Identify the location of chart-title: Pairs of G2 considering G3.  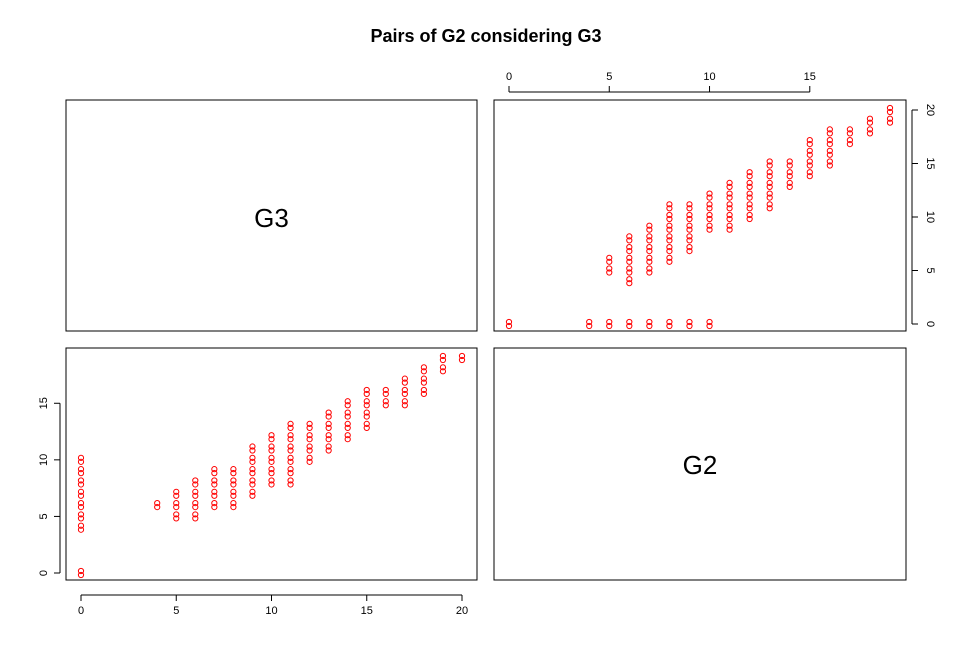
(485, 36).